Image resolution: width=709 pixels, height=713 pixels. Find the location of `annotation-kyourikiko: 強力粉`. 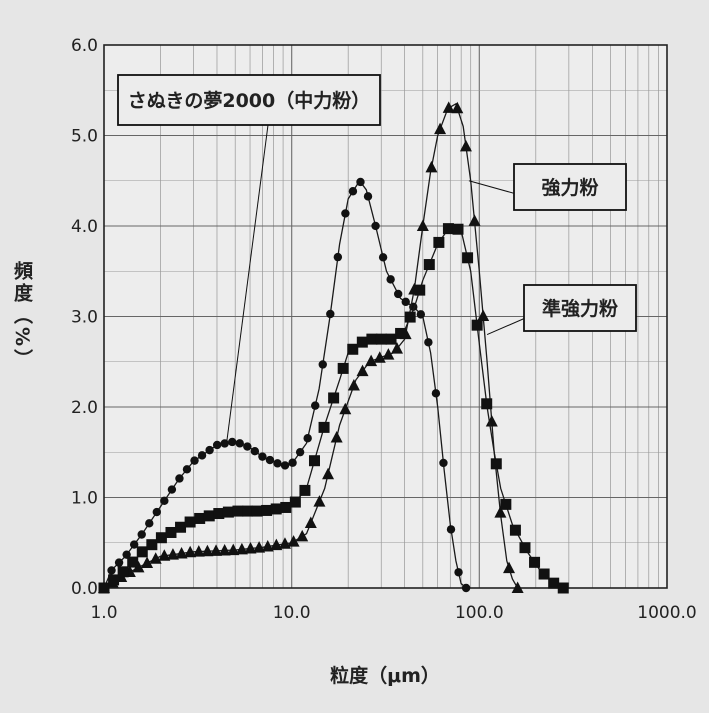

annotation-kyourikiko: 強力粉 is located at coordinates (547, 187).